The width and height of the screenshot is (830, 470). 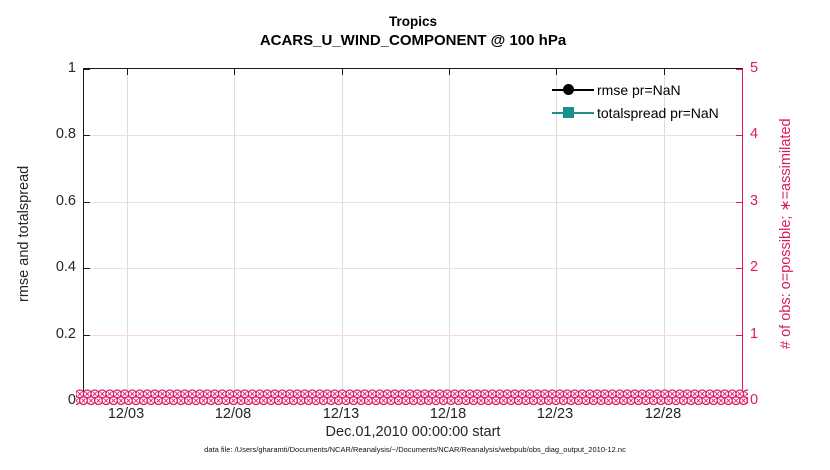 I want to click on chart-title-block: Tropics ACARS_U_WIND_COMPONENT @ 100 hPa, so click(x=413, y=31).